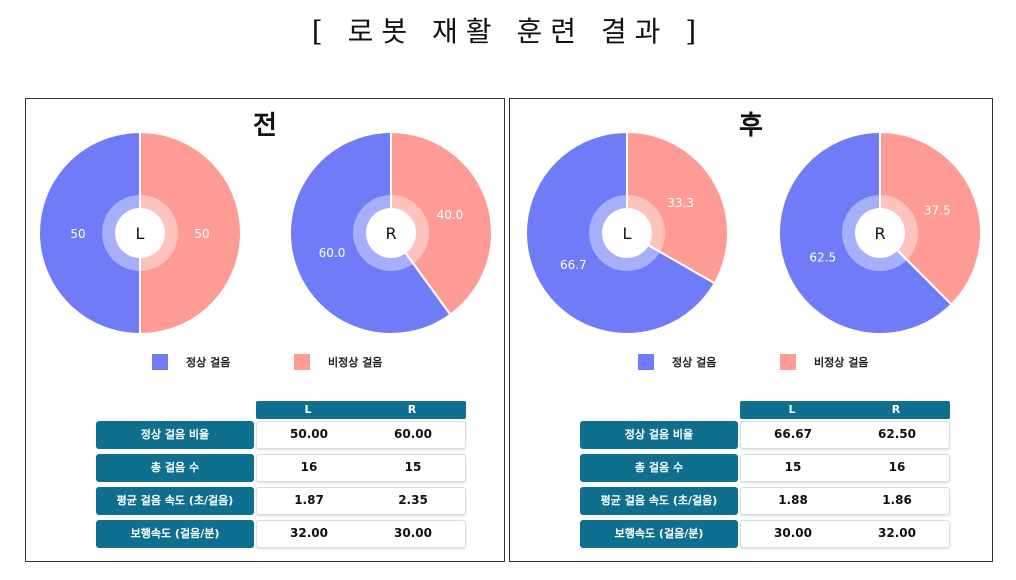  What do you see at coordinates (361, 501) in the screenshot?
I see `row-values: 1.87 2.35` at bounding box center [361, 501].